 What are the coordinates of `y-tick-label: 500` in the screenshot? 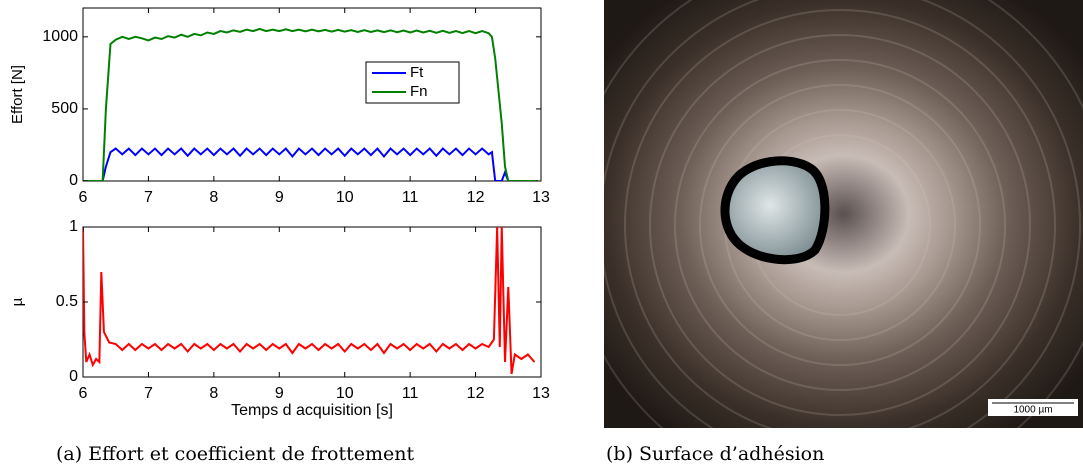 It's located at (64, 108).